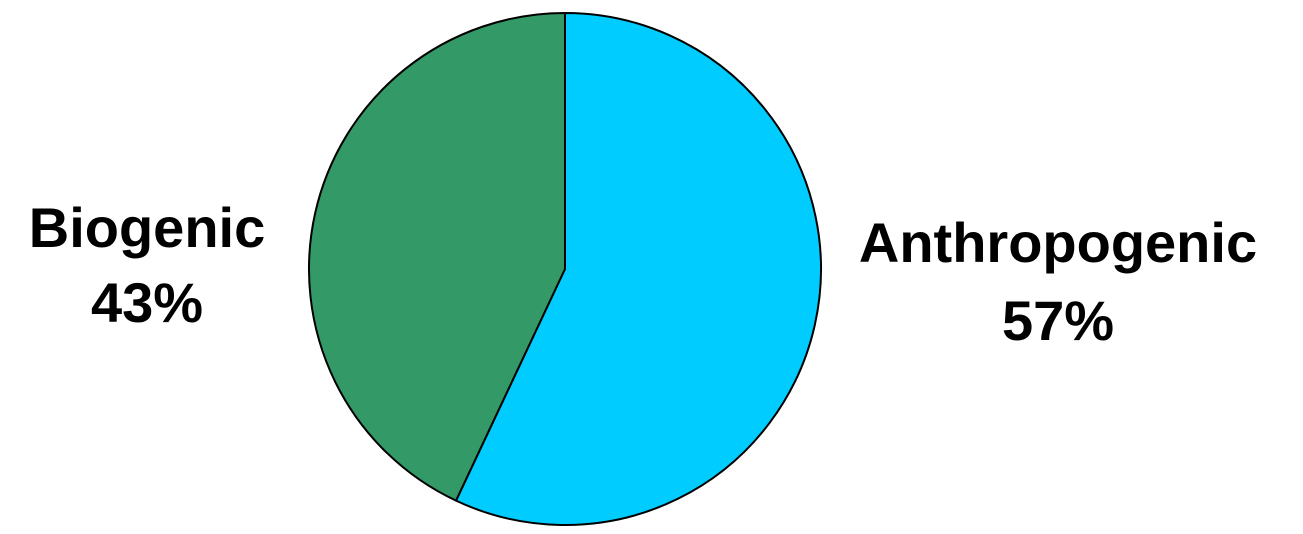  I want to click on biogenic-category-label: Biogenic, so click(147, 227).